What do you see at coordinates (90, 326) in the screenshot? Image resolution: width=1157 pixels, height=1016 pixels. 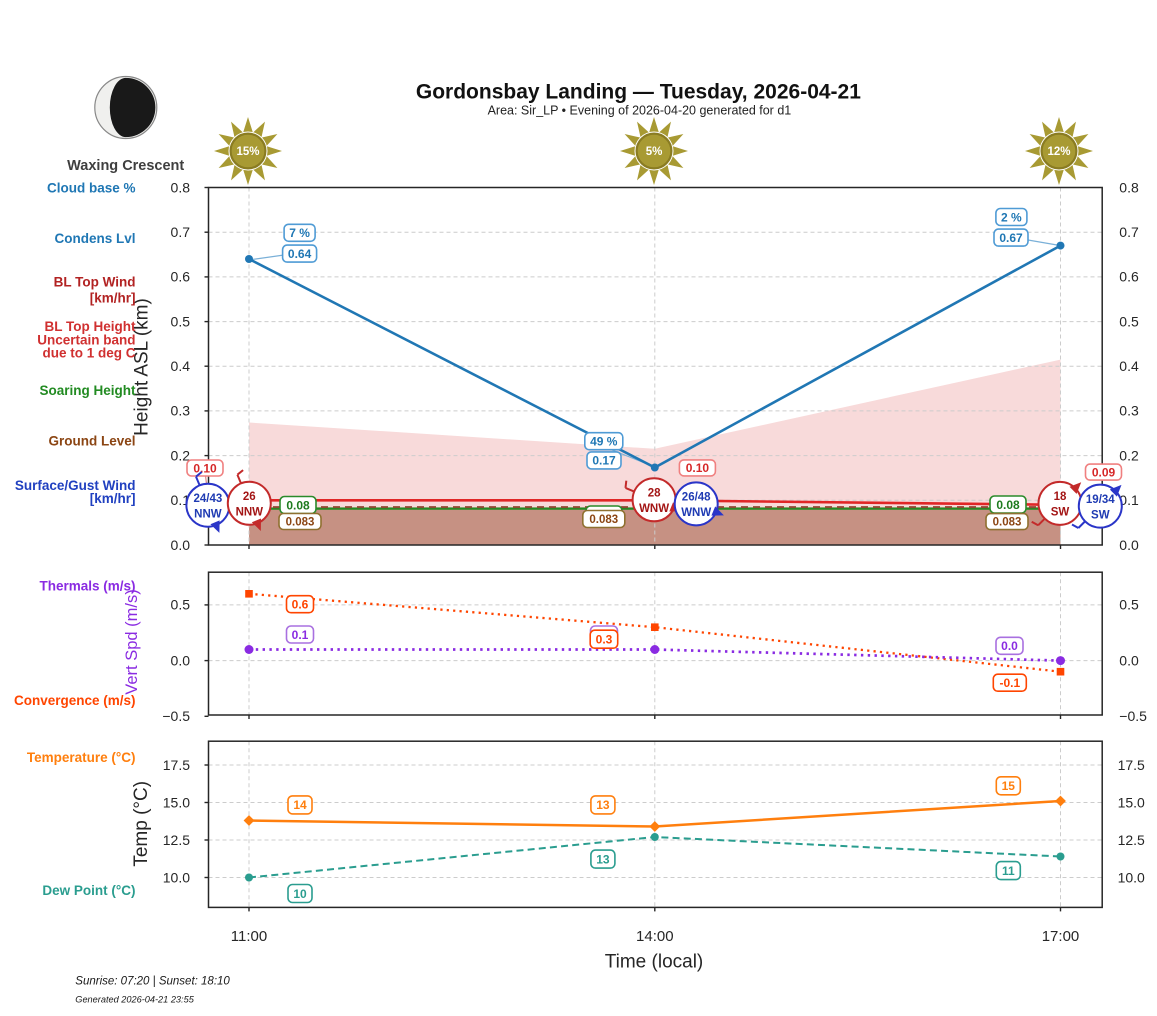 I see `svg-text: BL Top Height` at bounding box center [90, 326].